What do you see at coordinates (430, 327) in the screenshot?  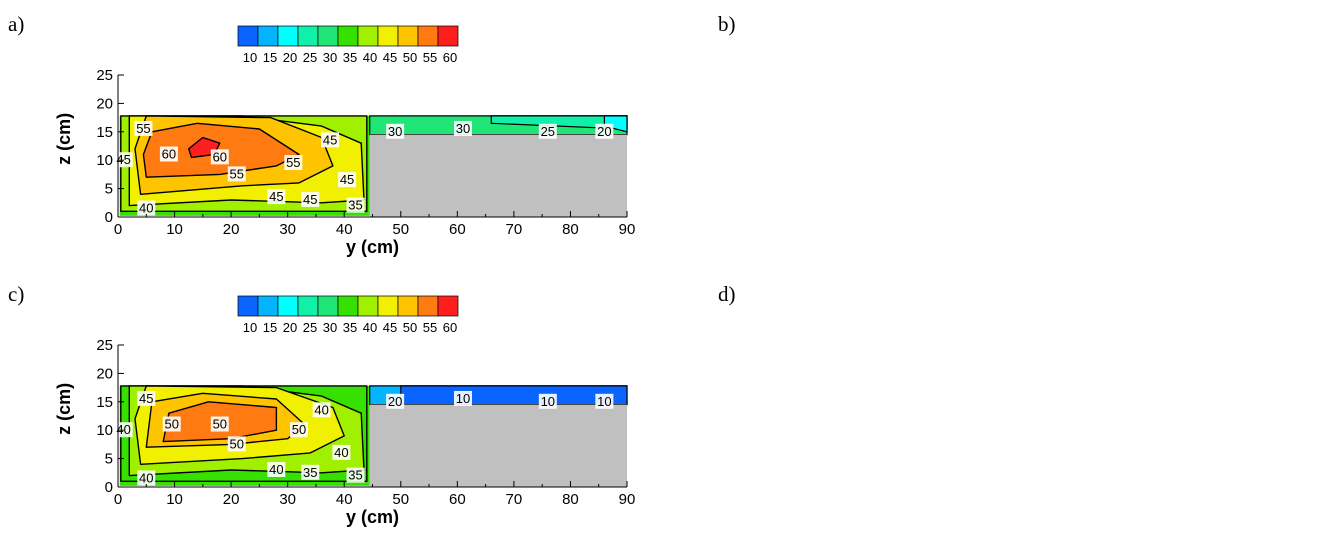 I see `colorbar-tick-label: 55` at bounding box center [430, 327].